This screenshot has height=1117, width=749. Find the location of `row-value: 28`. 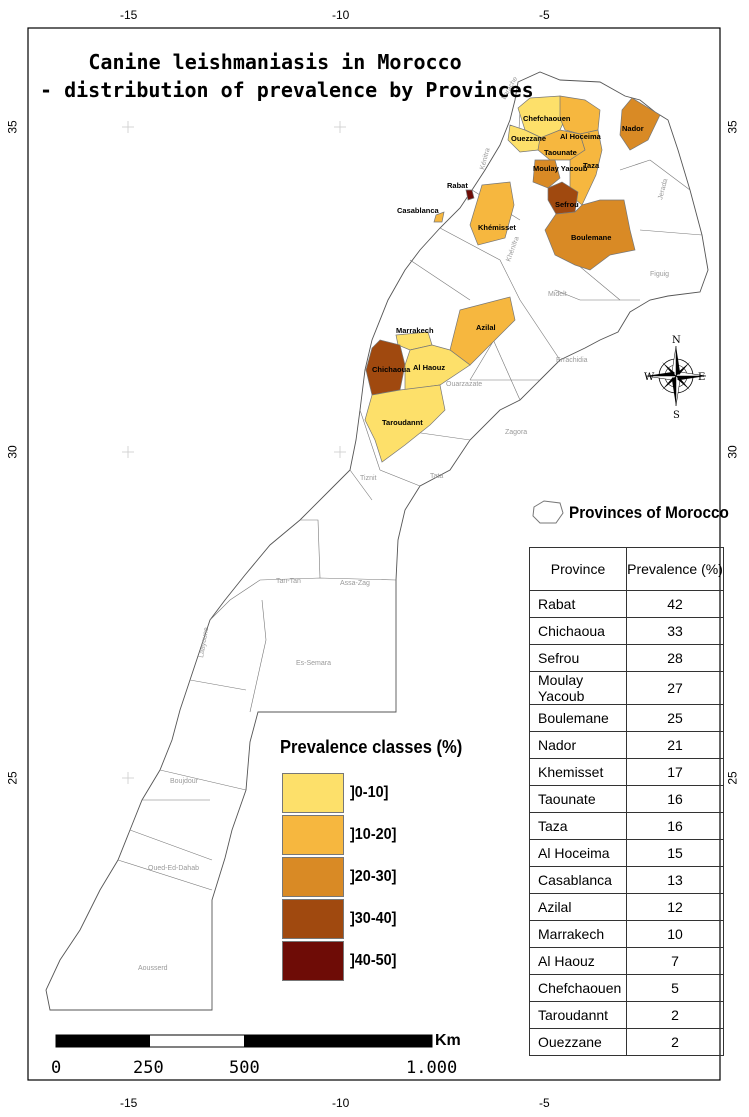

row-value: 28 is located at coordinates (675, 658).